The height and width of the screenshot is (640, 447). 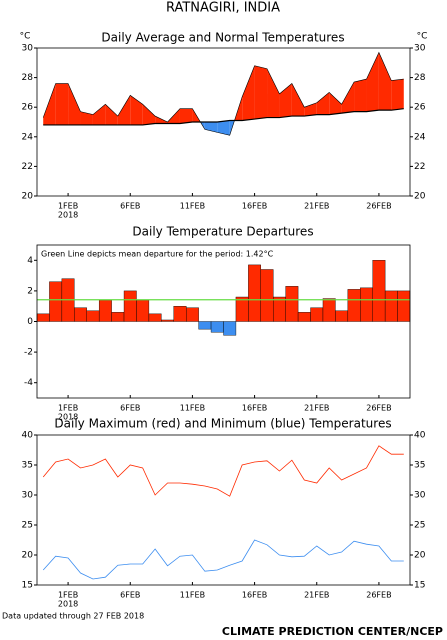 What do you see at coordinates (422, 37) in the screenshot?
I see `unit-right: °C` at bounding box center [422, 37].